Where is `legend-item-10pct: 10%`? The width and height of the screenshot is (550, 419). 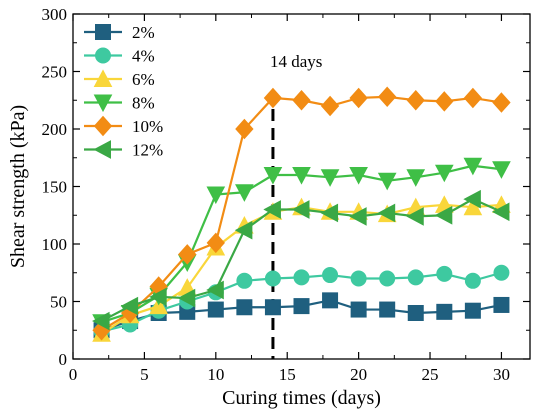
legend-item-10pct: 10% is located at coordinates (123, 126).